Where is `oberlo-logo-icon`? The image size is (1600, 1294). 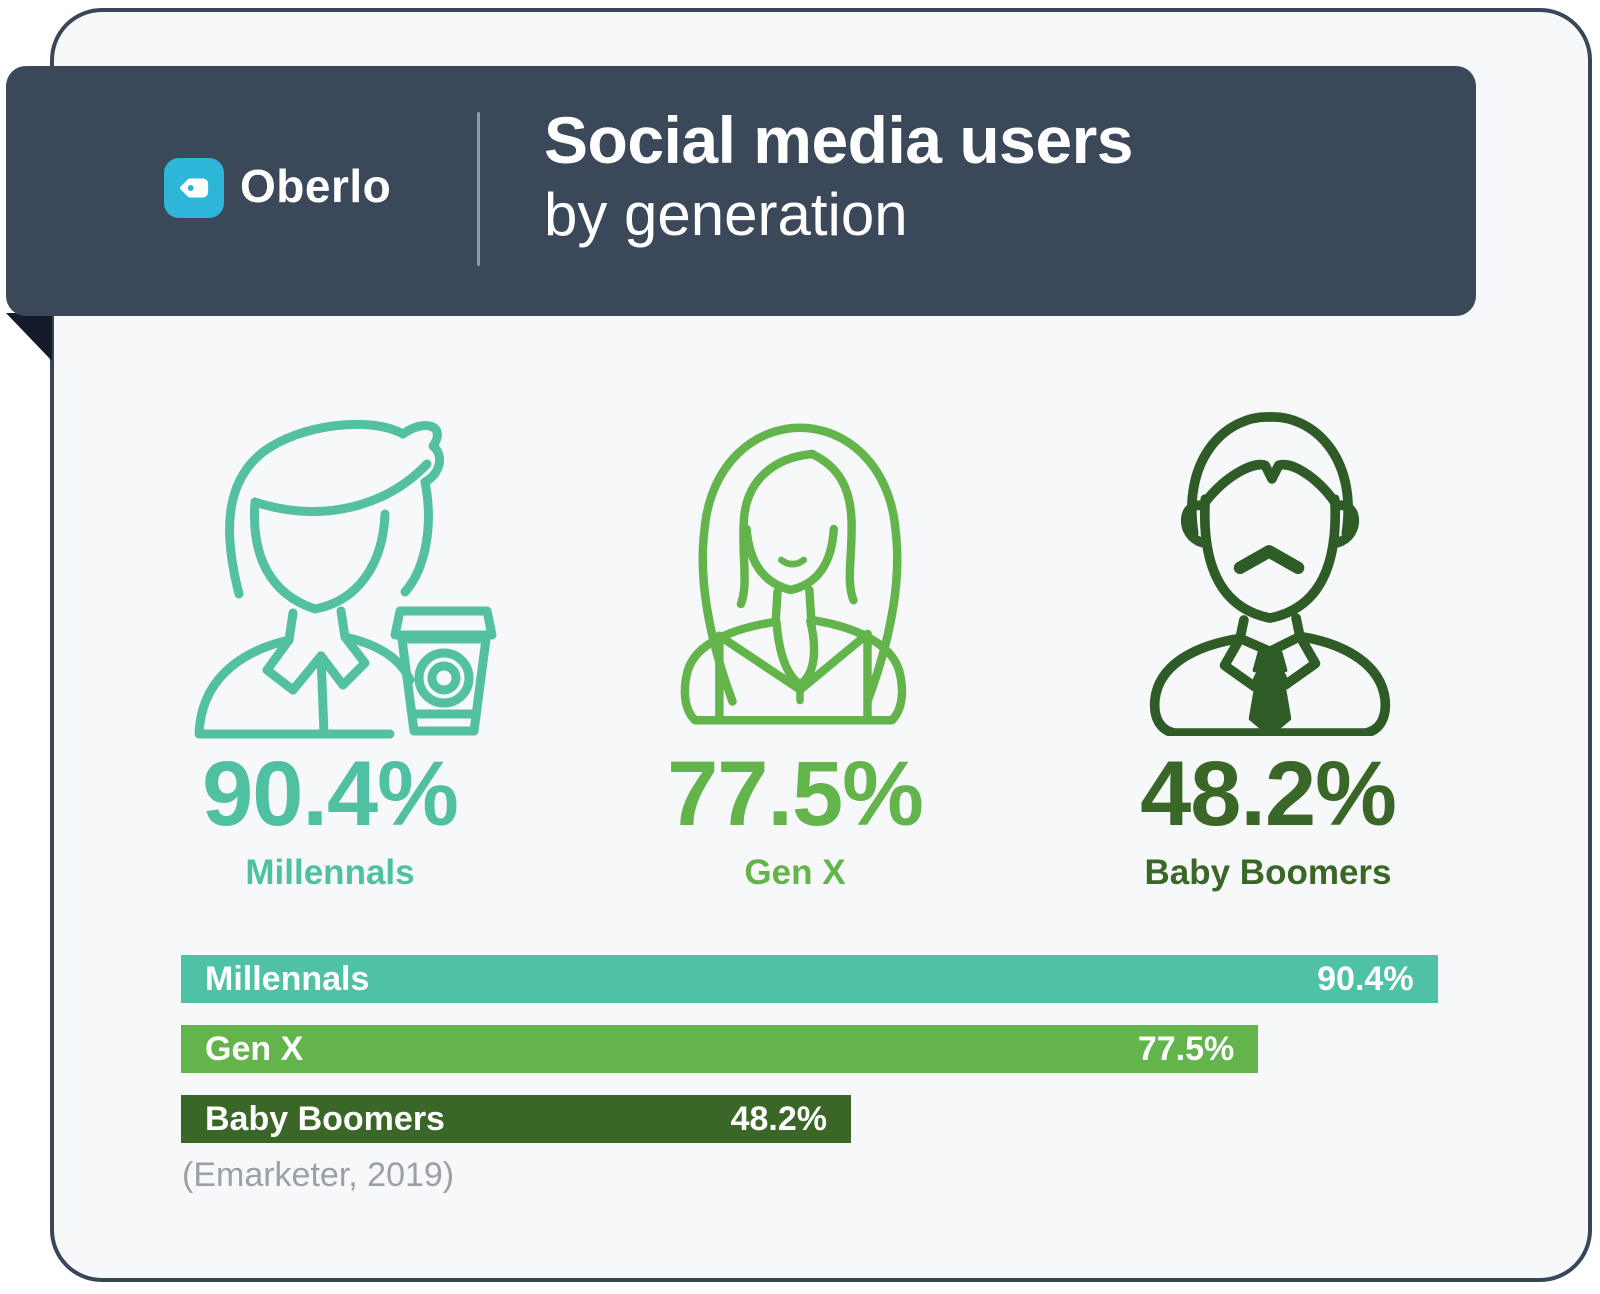
oberlo-logo-icon is located at coordinates (194, 188).